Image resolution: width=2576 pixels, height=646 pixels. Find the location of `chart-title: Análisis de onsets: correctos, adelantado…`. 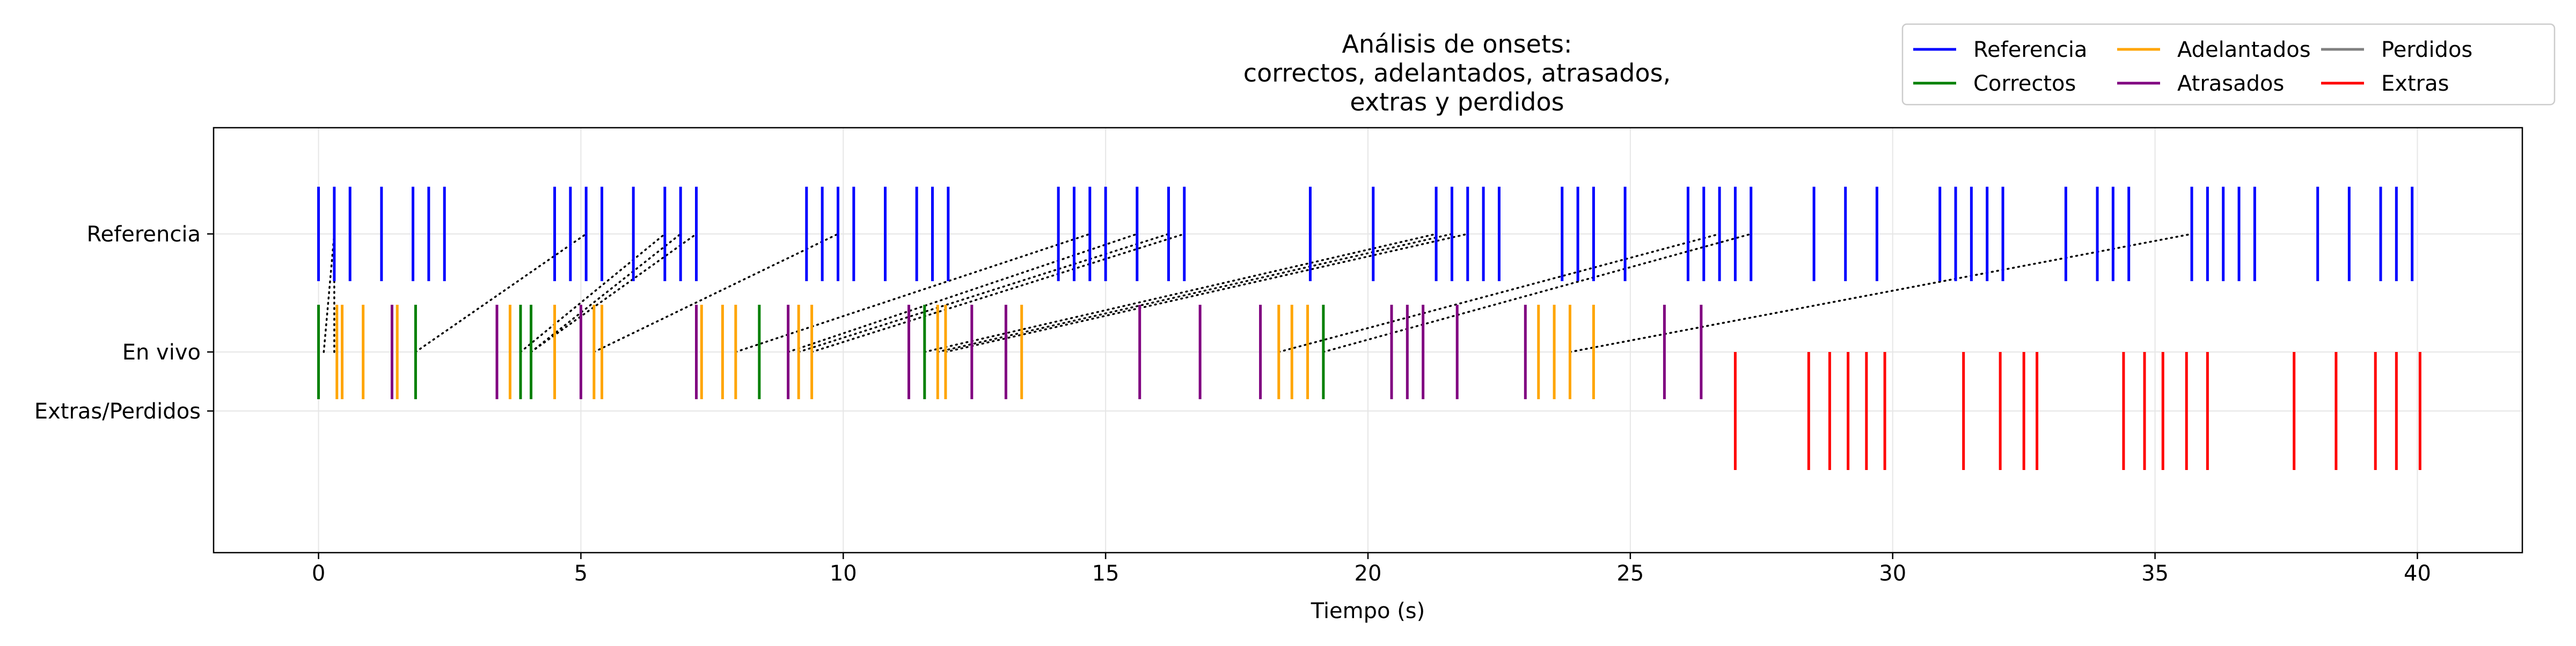

chart-title: Análisis de onsets: correctos, adelantado… is located at coordinates (1457, 73).